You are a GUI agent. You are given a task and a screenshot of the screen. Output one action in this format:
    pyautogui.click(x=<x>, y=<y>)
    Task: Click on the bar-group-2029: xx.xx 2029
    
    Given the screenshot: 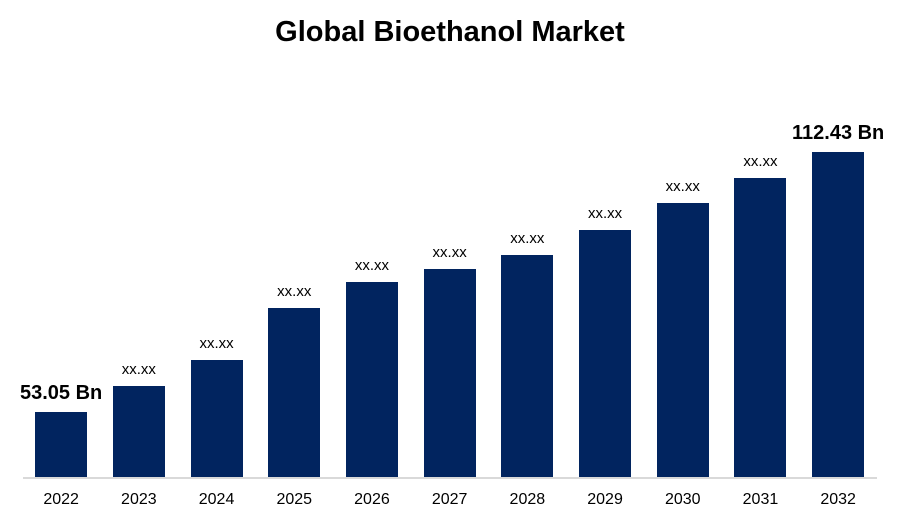 What is the action you would take?
    pyautogui.click(x=605, y=262)
    